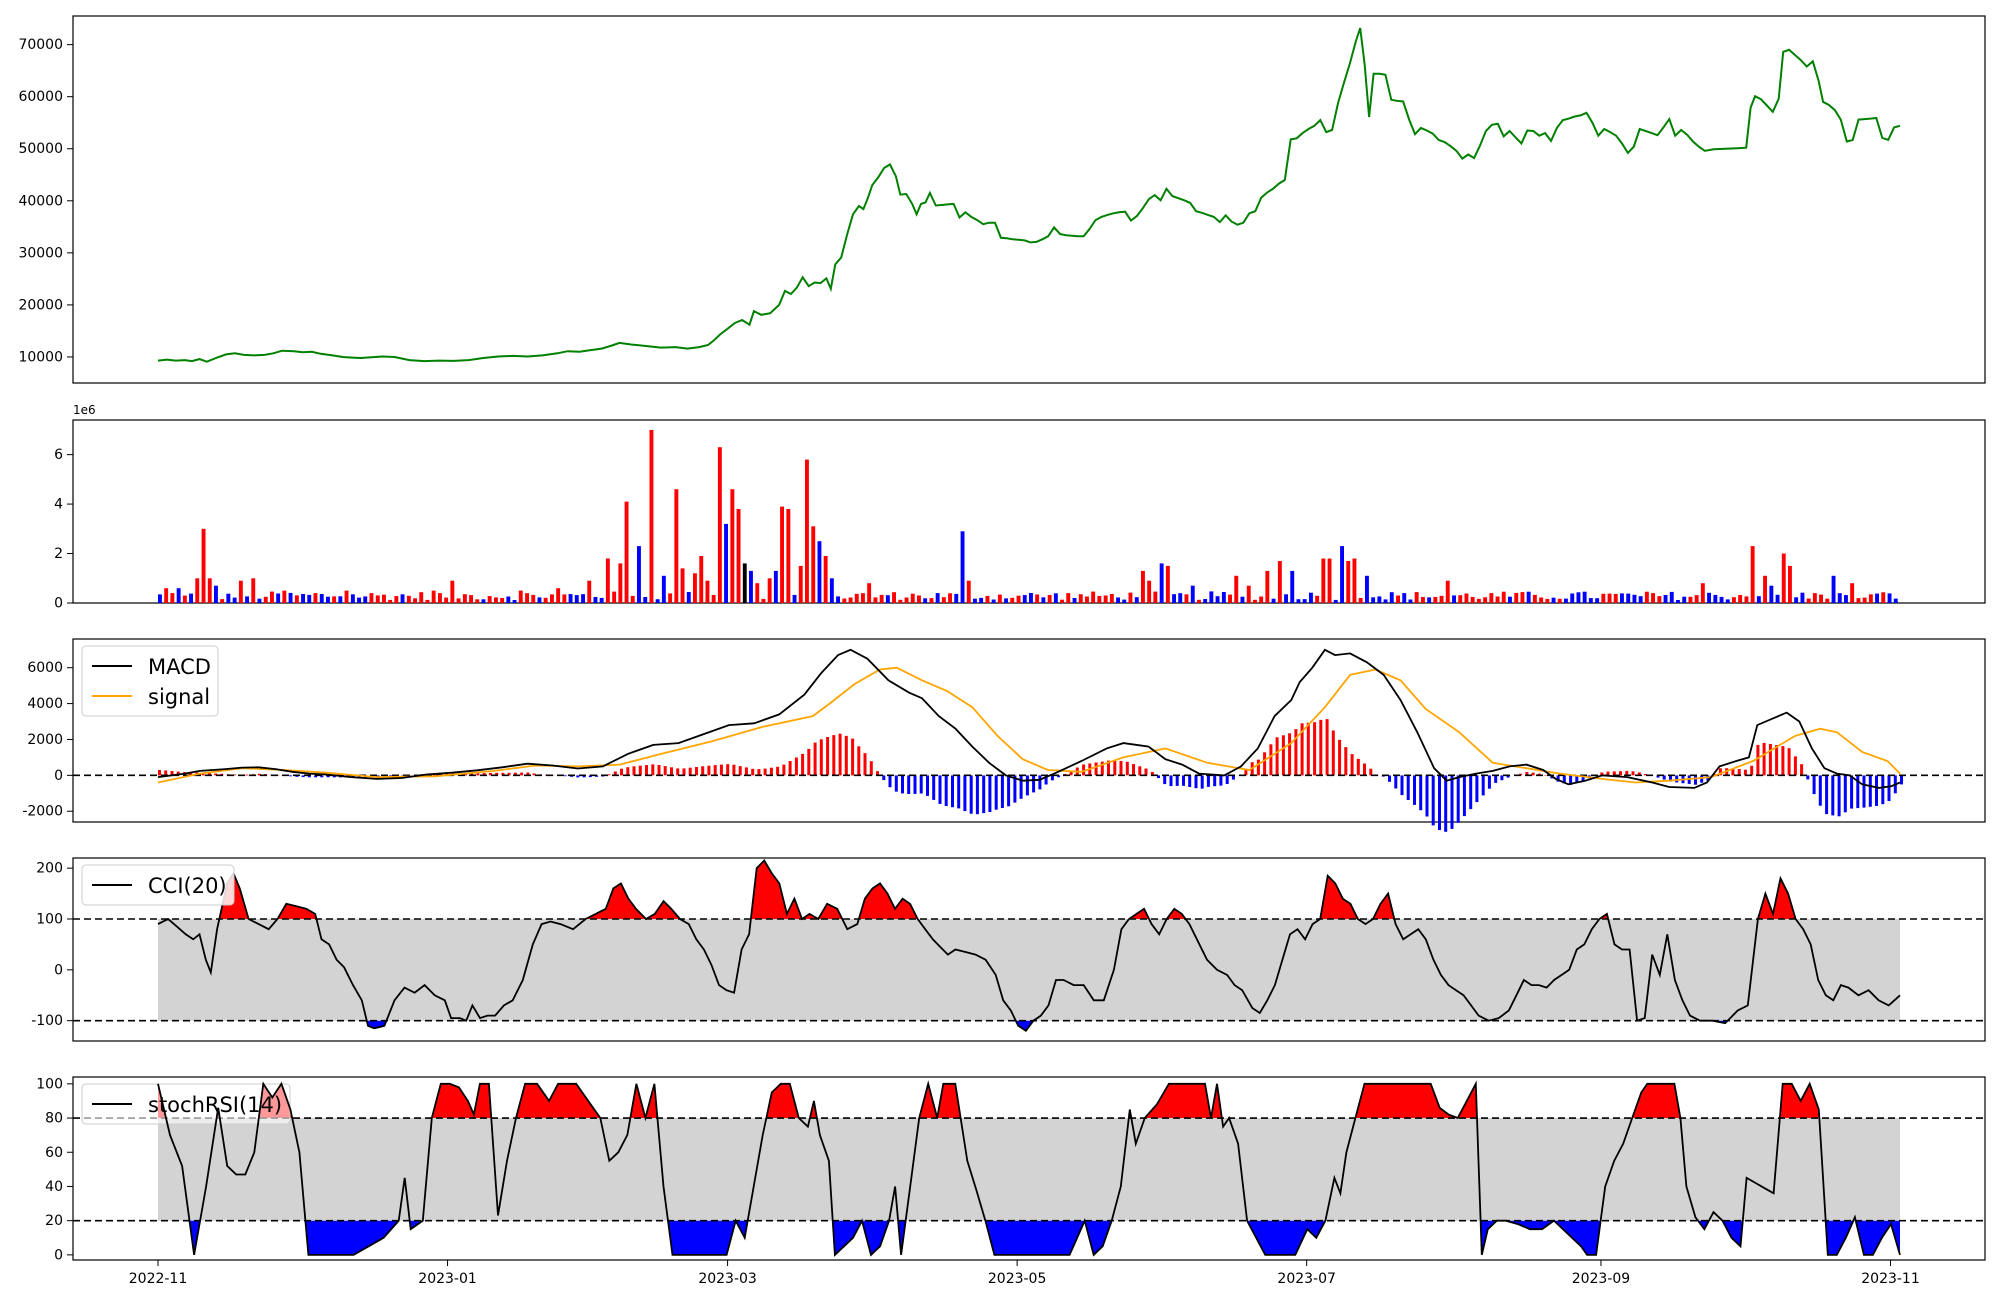 This screenshot has height=1300, width=2000. Describe the element at coordinates (54, 1119) in the screenshot. I see `stochrsi-y-tick-label: 80` at that location.